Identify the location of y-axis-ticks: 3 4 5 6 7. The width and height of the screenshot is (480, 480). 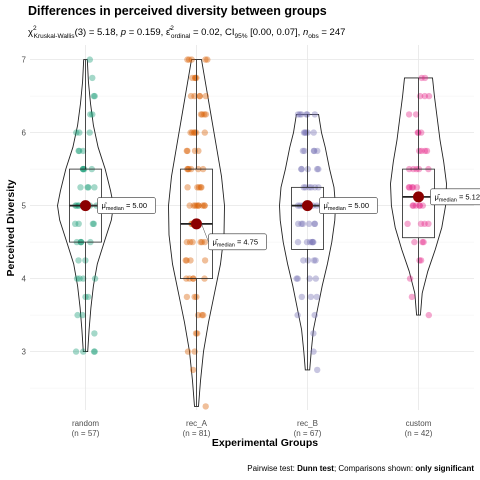
(24, 206).